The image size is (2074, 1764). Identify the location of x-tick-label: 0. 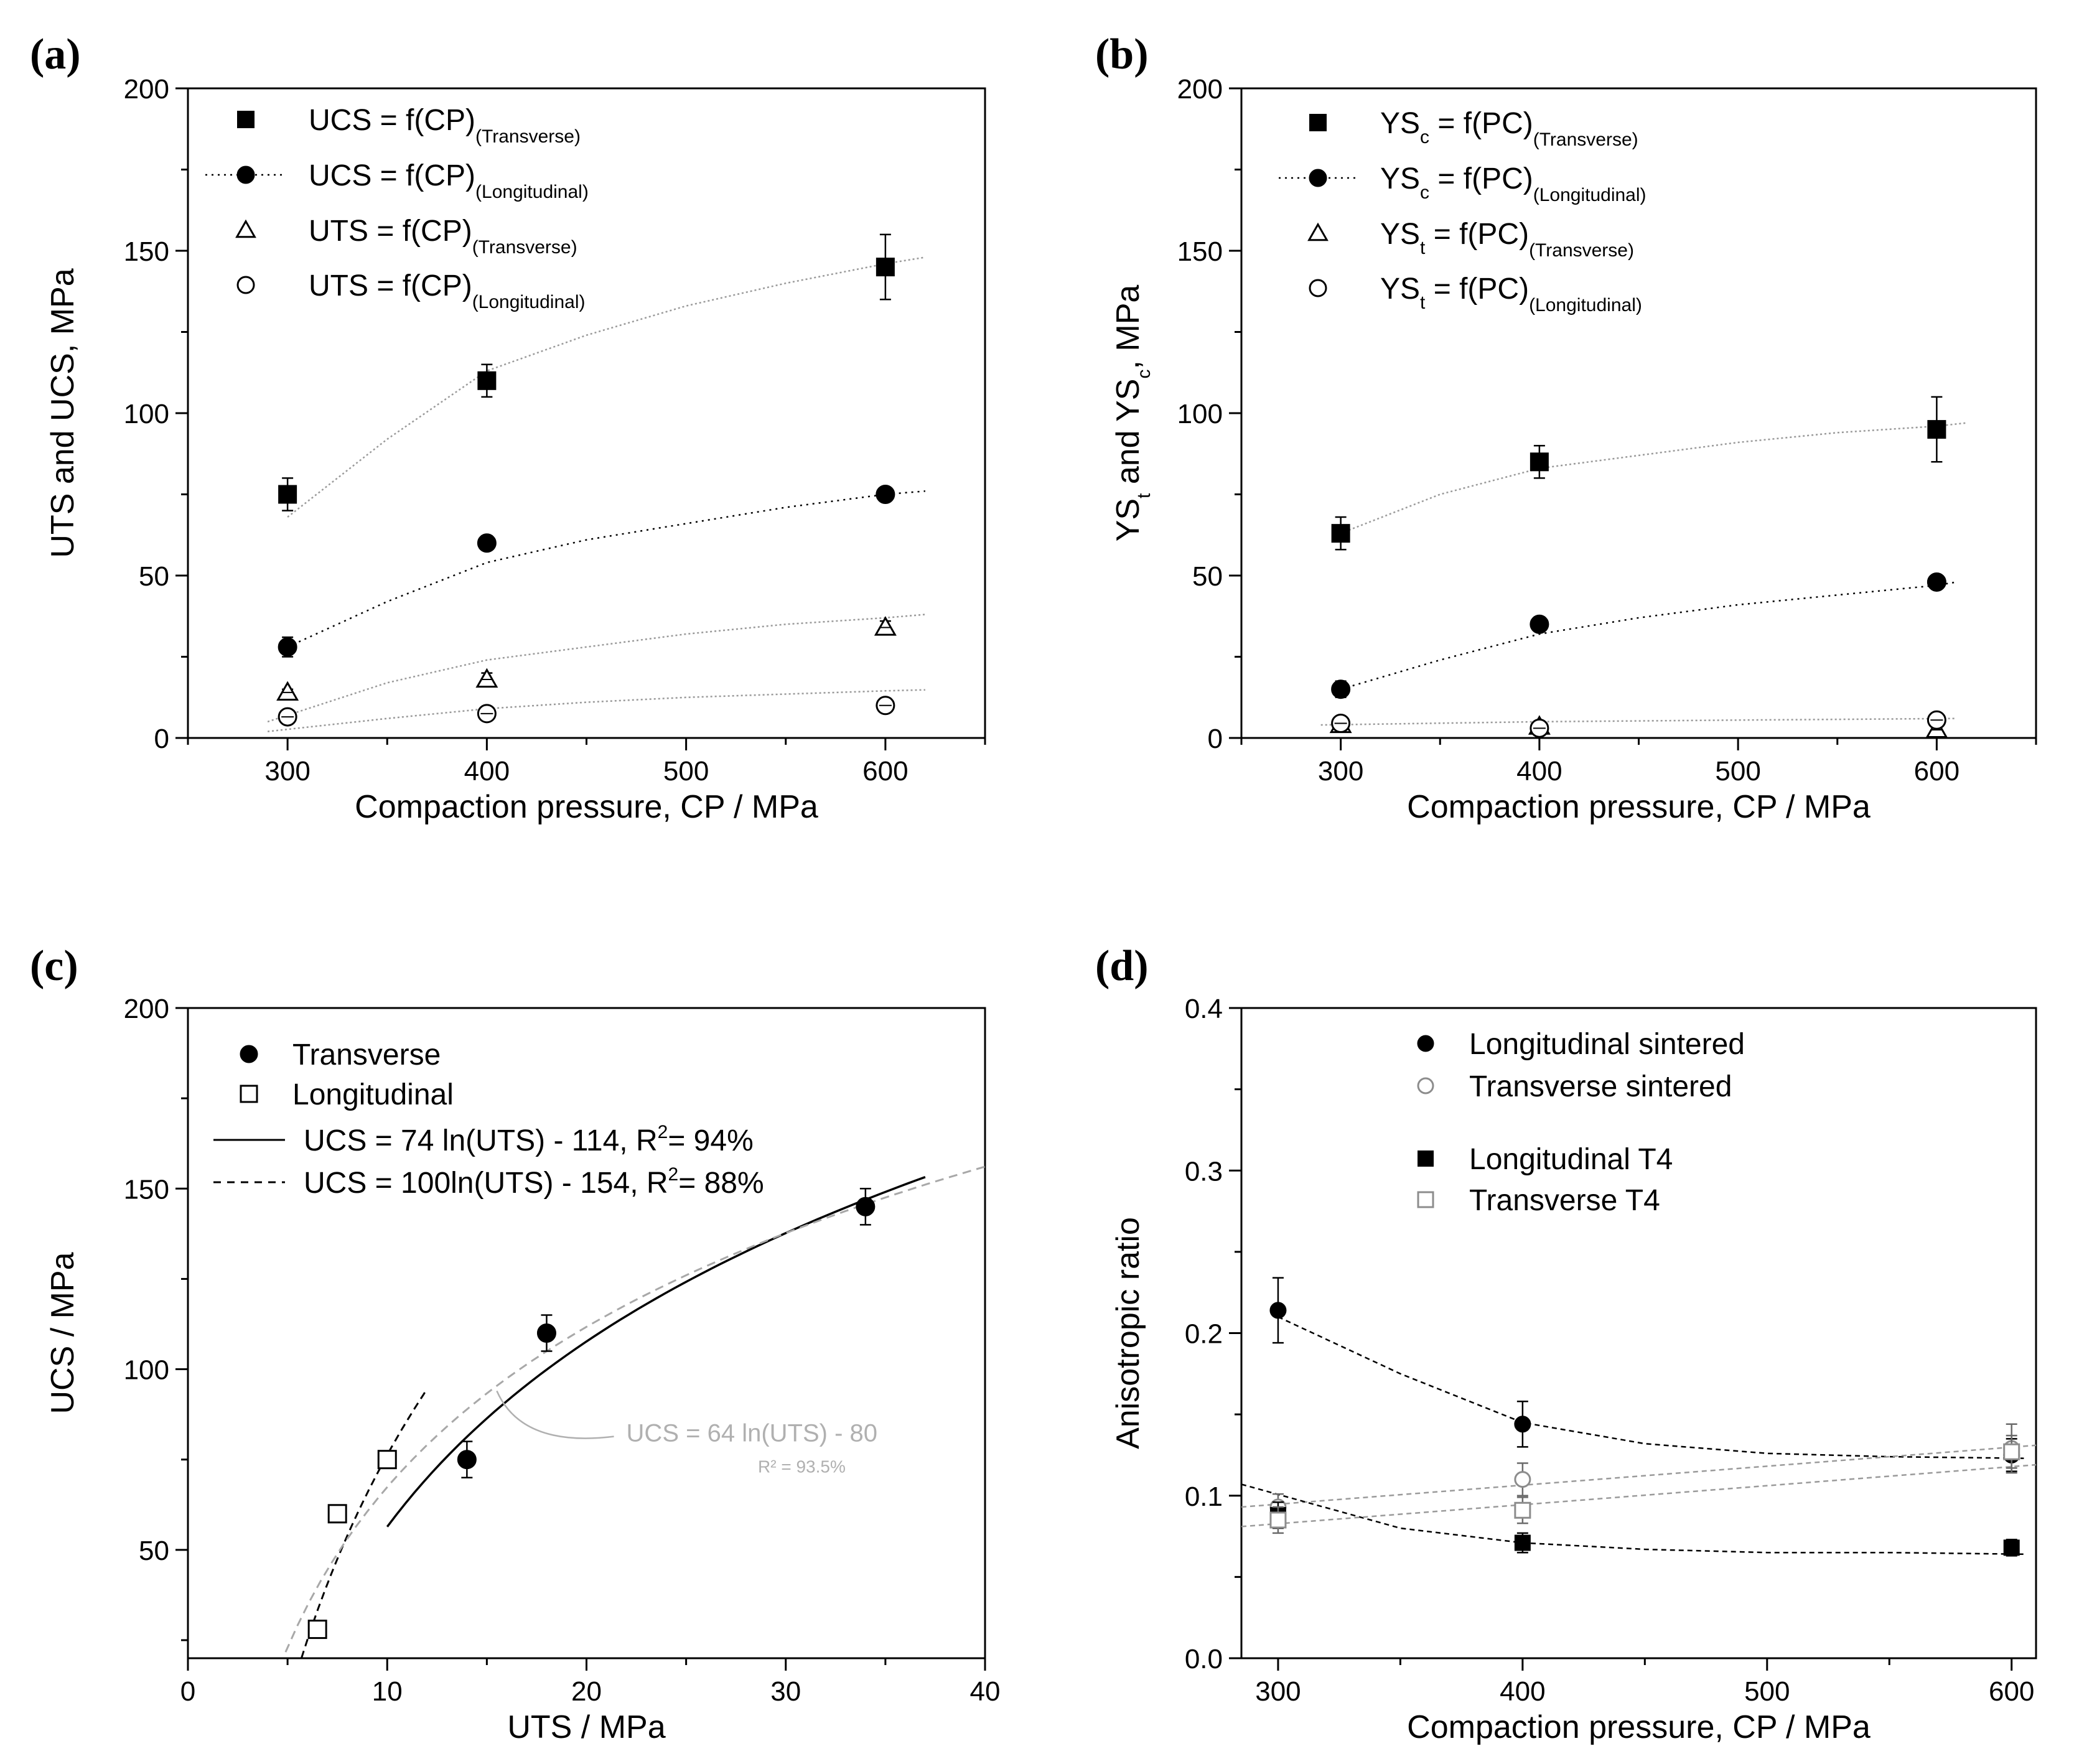
(188, 1692).